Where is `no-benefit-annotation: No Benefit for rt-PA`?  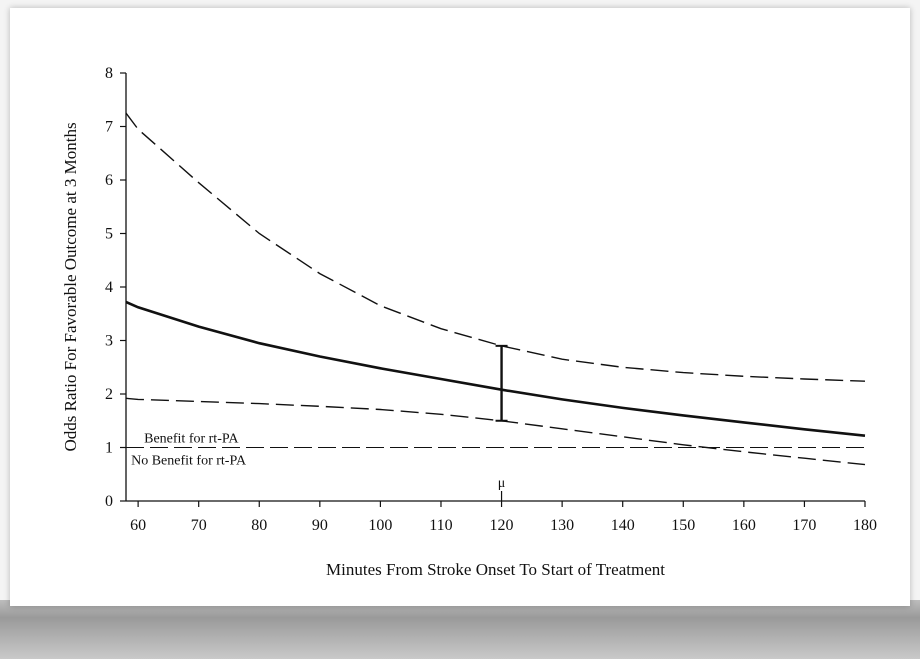
no-benefit-annotation: No Benefit for rt-PA is located at coordinates (189, 461).